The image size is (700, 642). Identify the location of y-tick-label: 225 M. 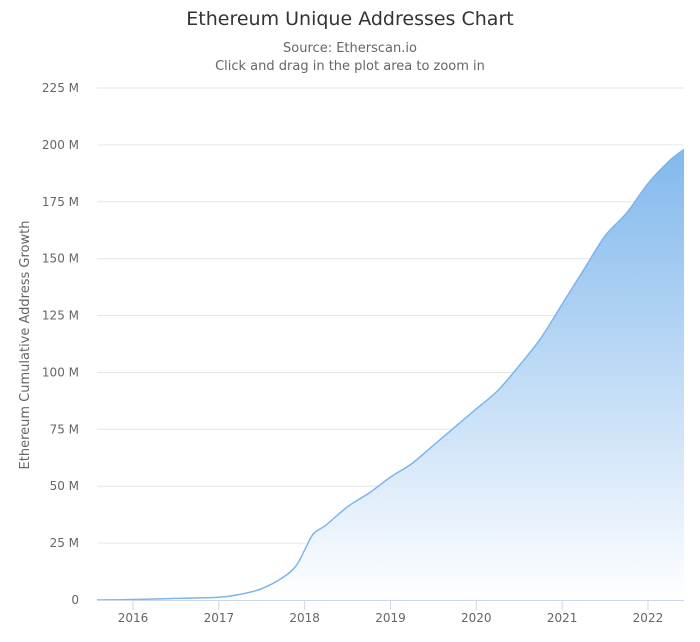
(60, 88).